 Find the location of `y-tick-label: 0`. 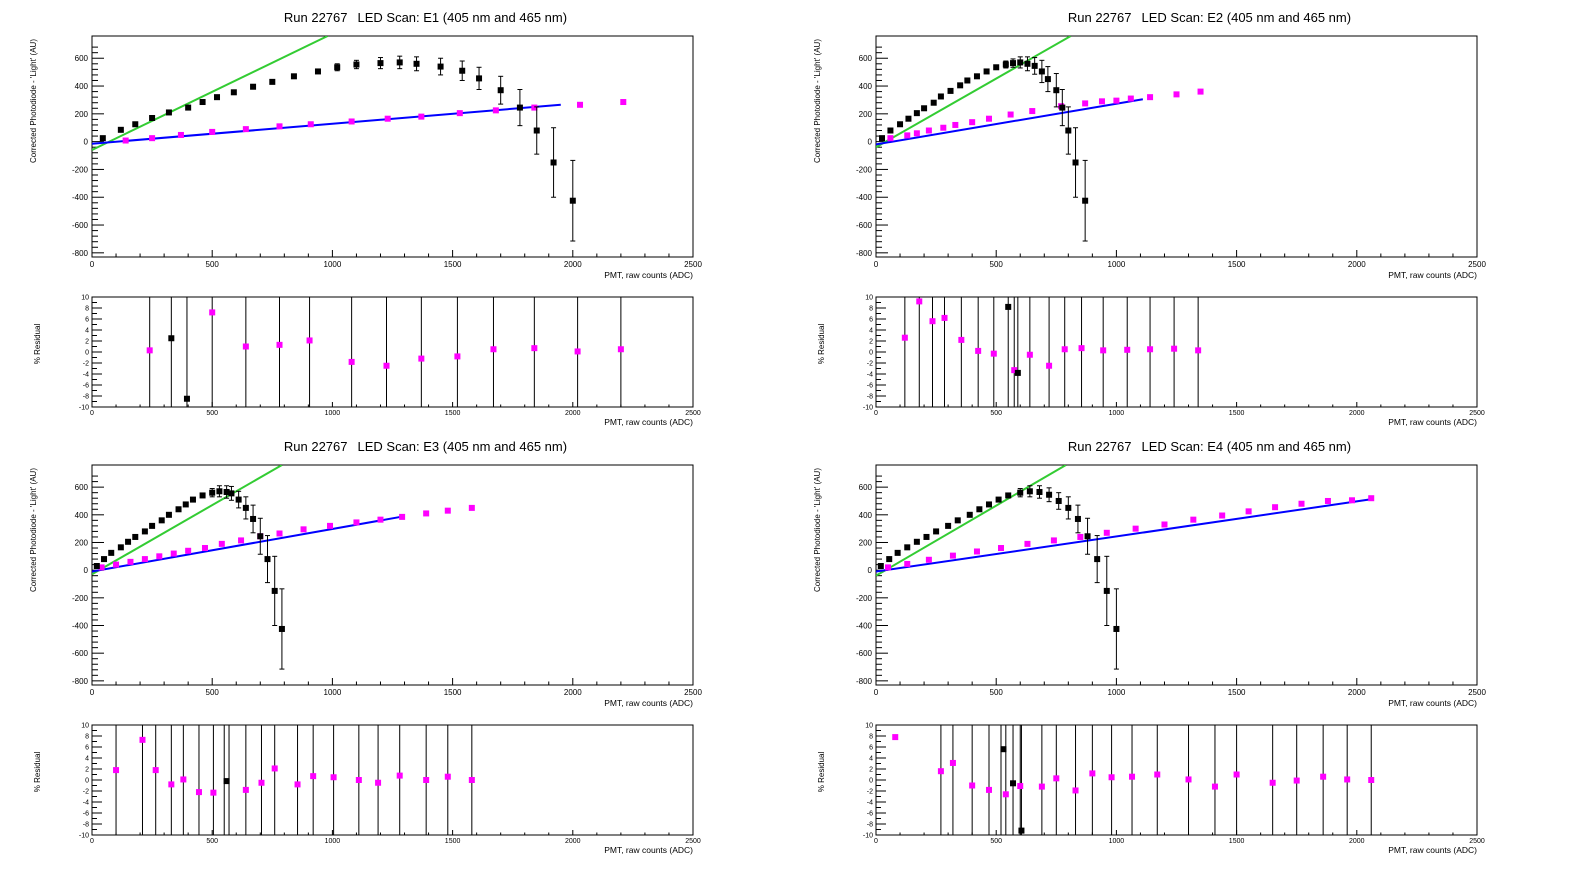

y-tick-label: 0 is located at coordinates (870, 142).